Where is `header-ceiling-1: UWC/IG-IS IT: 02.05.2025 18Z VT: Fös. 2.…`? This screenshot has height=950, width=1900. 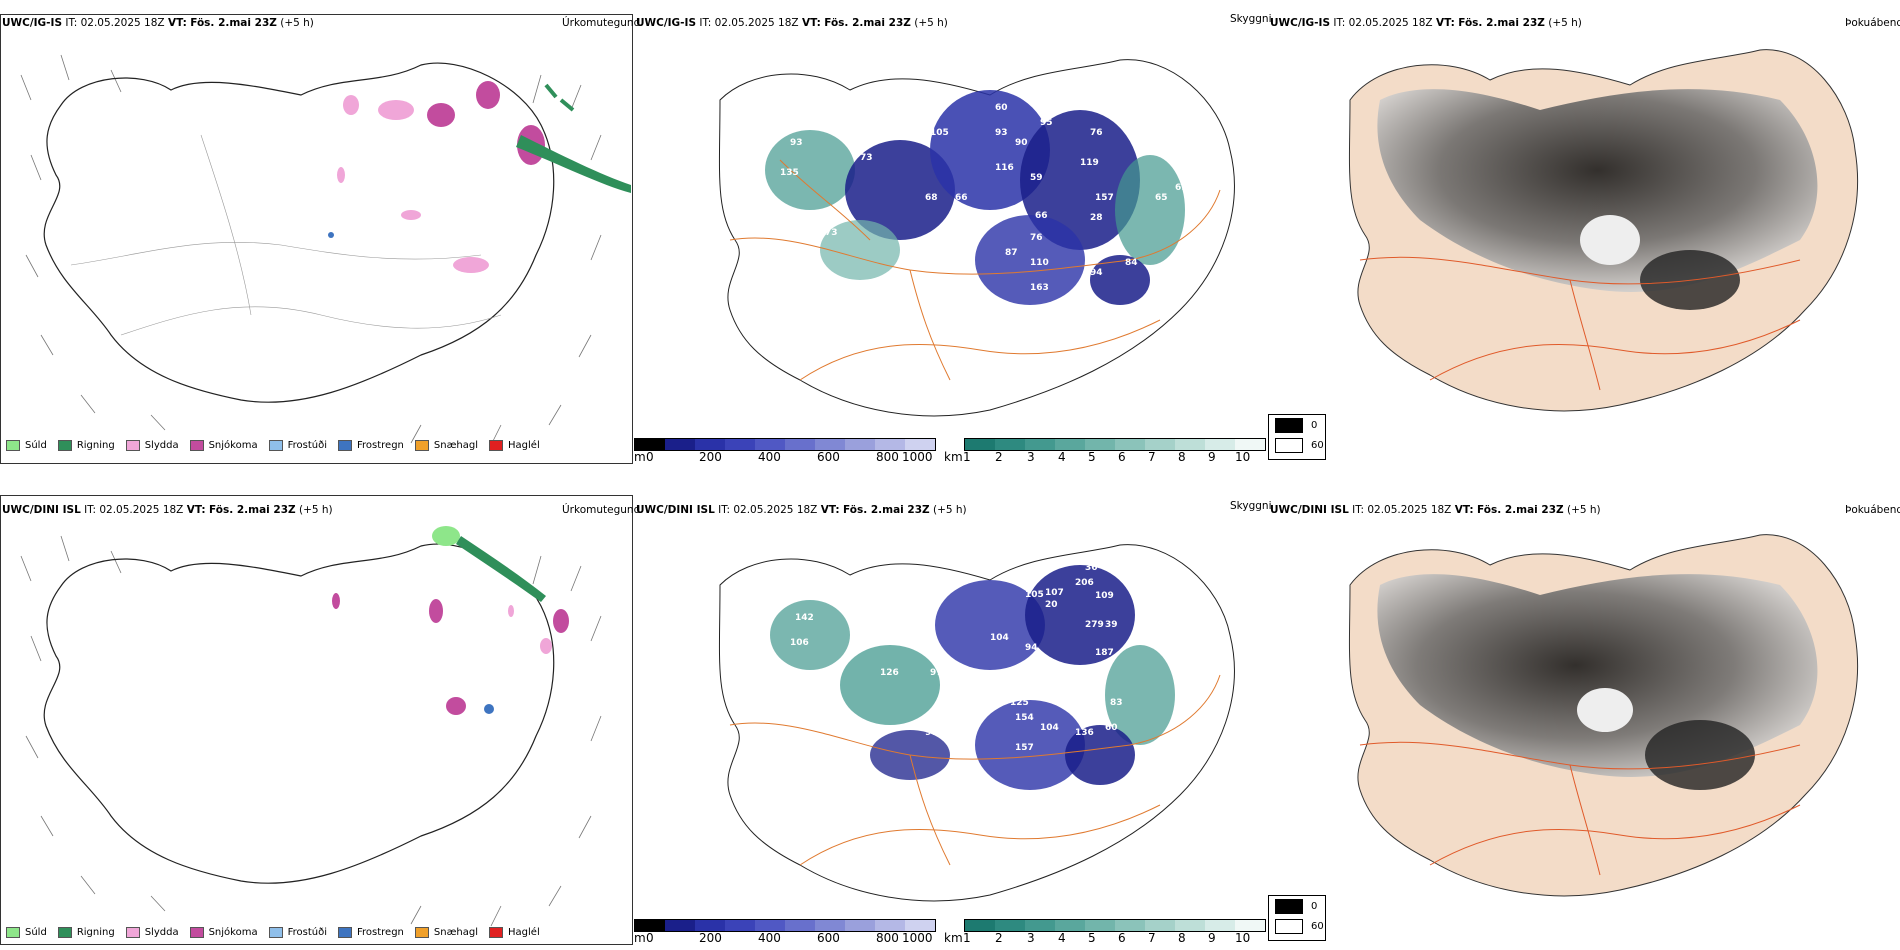 header-ceiling-1: UWC/IG-IS IT: 02.05.2025 18Z VT: Fös. 2.… is located at coordinates (792, 23).